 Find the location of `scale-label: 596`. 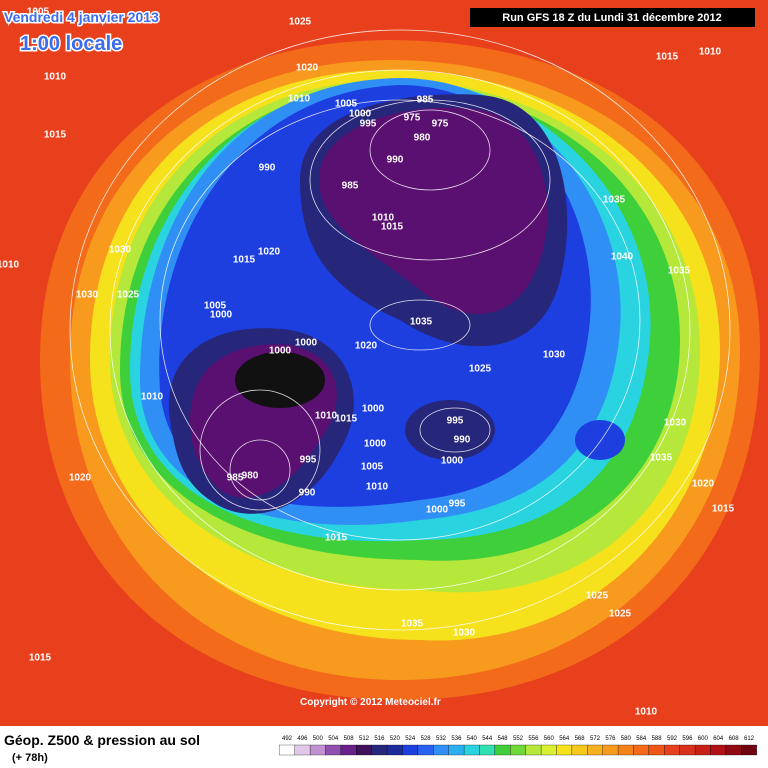

scale-label: 596 is located at coordinates (687, 739).